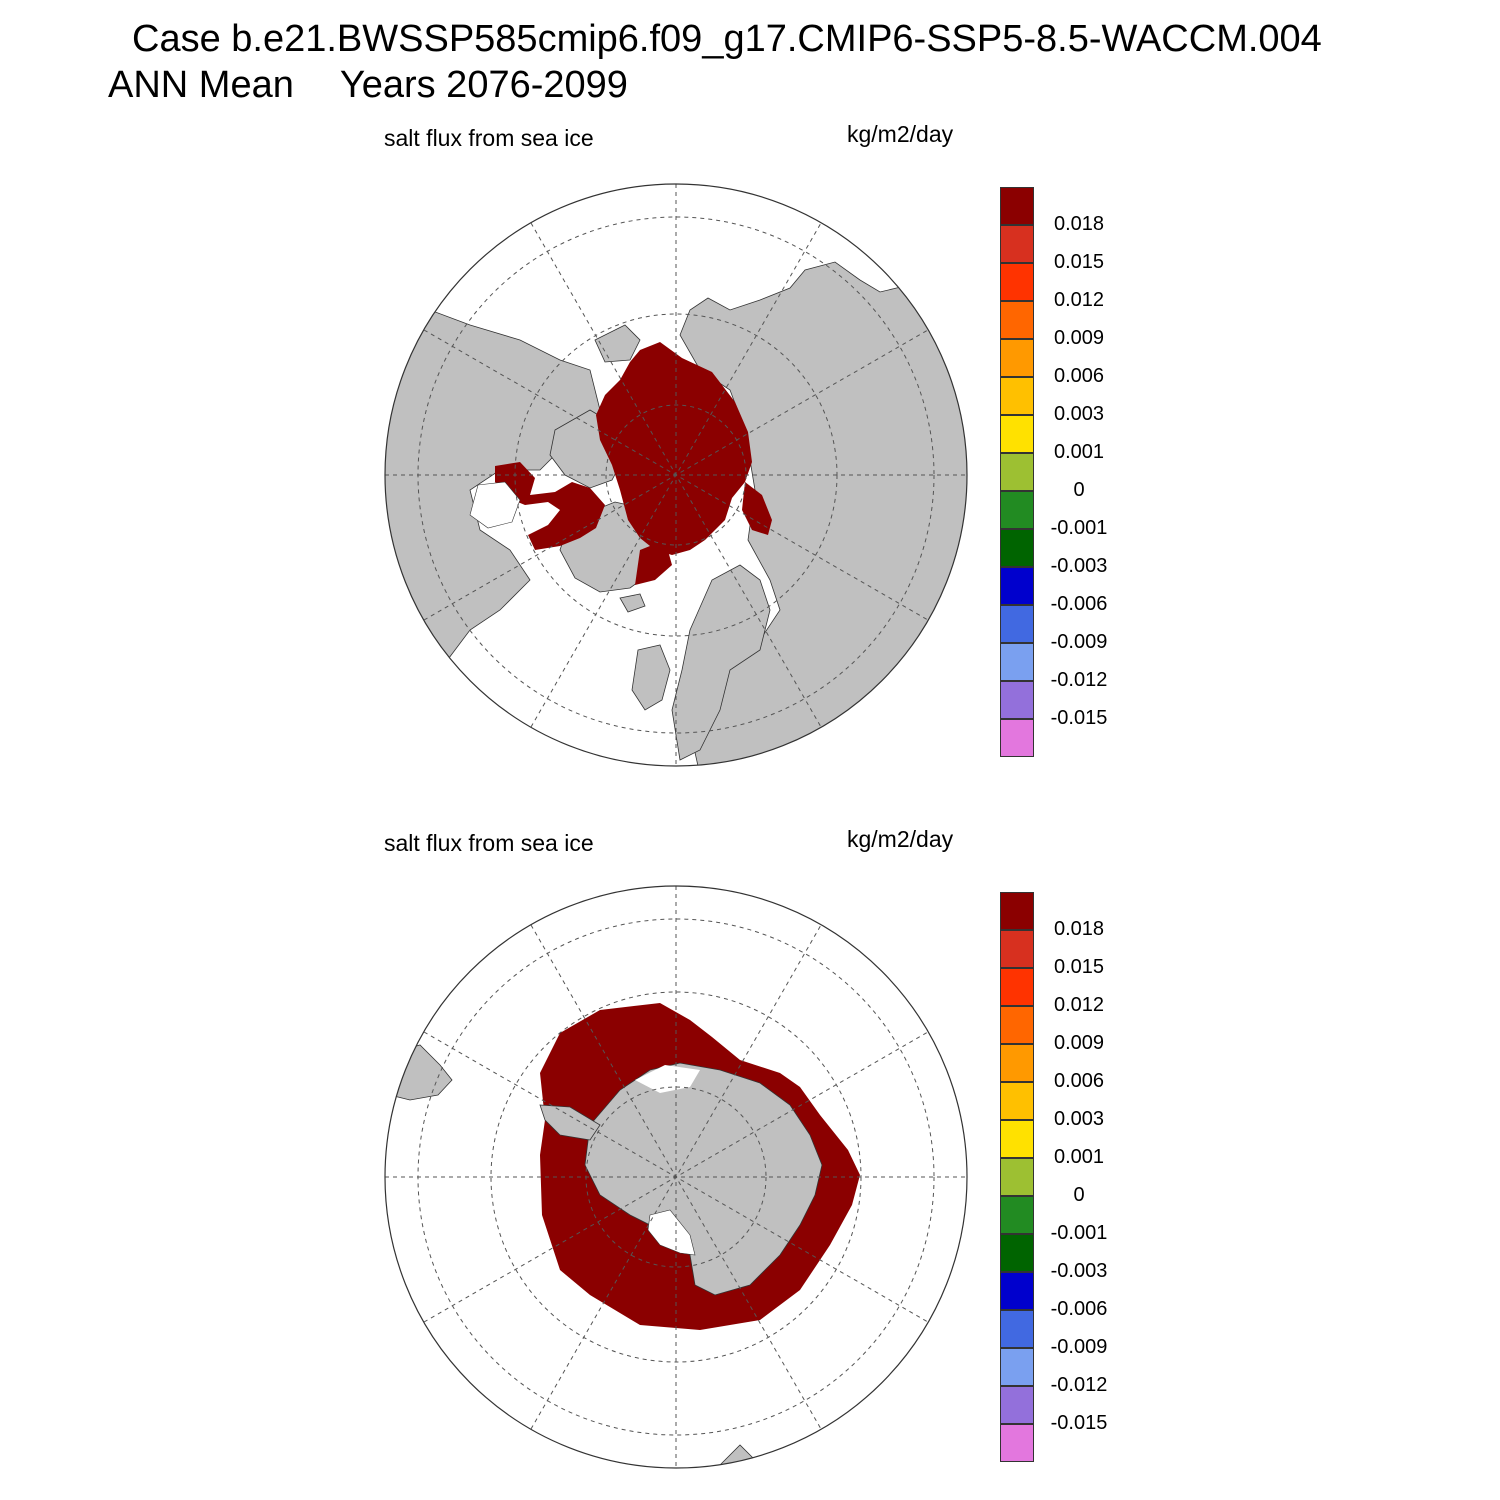 This screenshot has height=1500, width=1500. What do you see at coordinates (201, 85) in the screenshot?
I see `season-label: ANN Mean` at bounding box center [201, 85].